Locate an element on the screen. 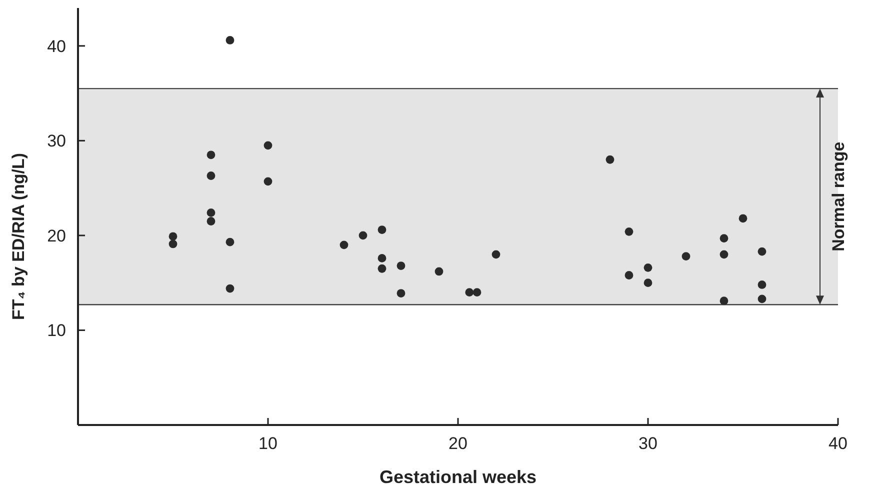 This screenshot has height=497, width=869. band-label: Normal range is located at coordinates (838, 197).